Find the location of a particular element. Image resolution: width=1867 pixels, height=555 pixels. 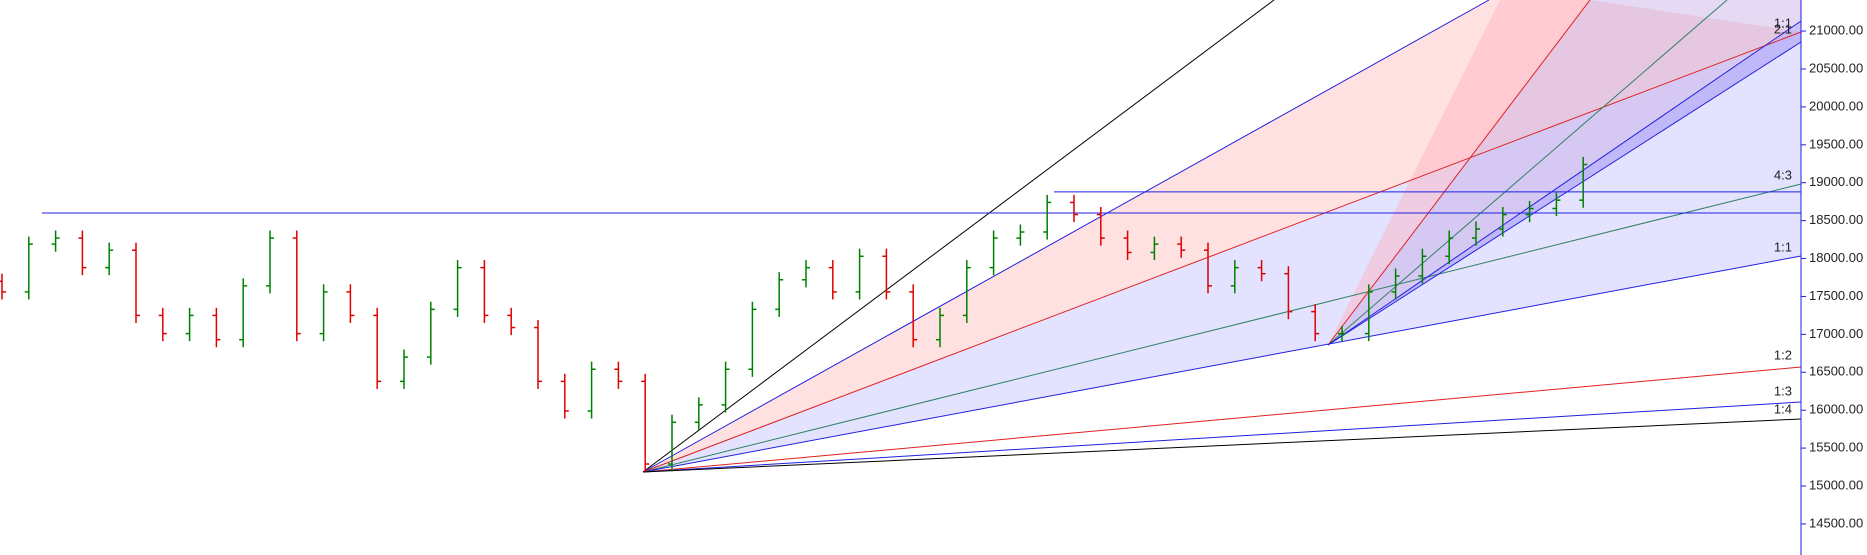

y-tick-label: 14500.00 is located at coordinates (1836, 522).